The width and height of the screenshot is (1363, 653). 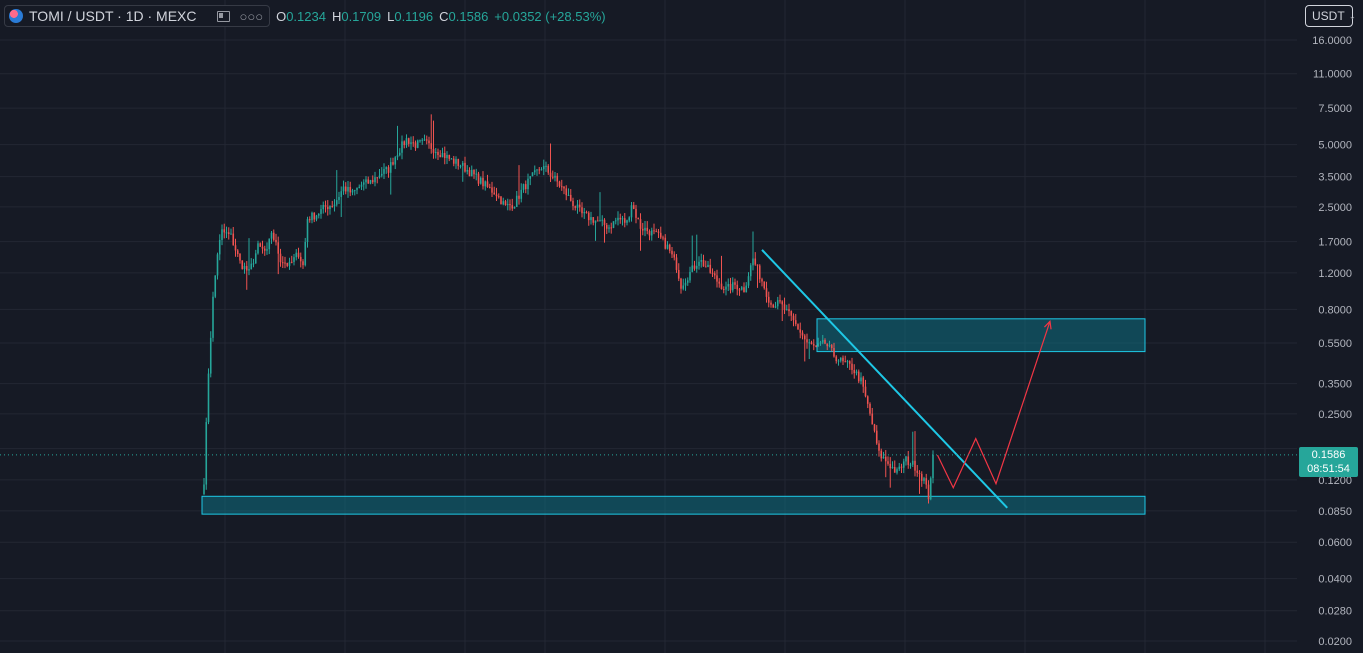 I want to click on price-axis-label: 0.2500, so click(x=1335, y=415).